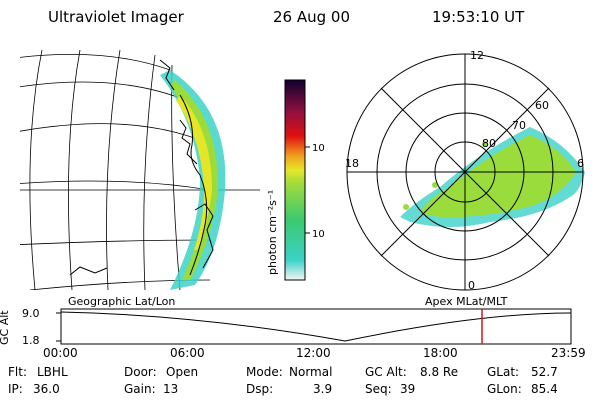 This screenshot has height=400, width=600. I want to click on date-label: 26 Aug 00, so click(311, 17).